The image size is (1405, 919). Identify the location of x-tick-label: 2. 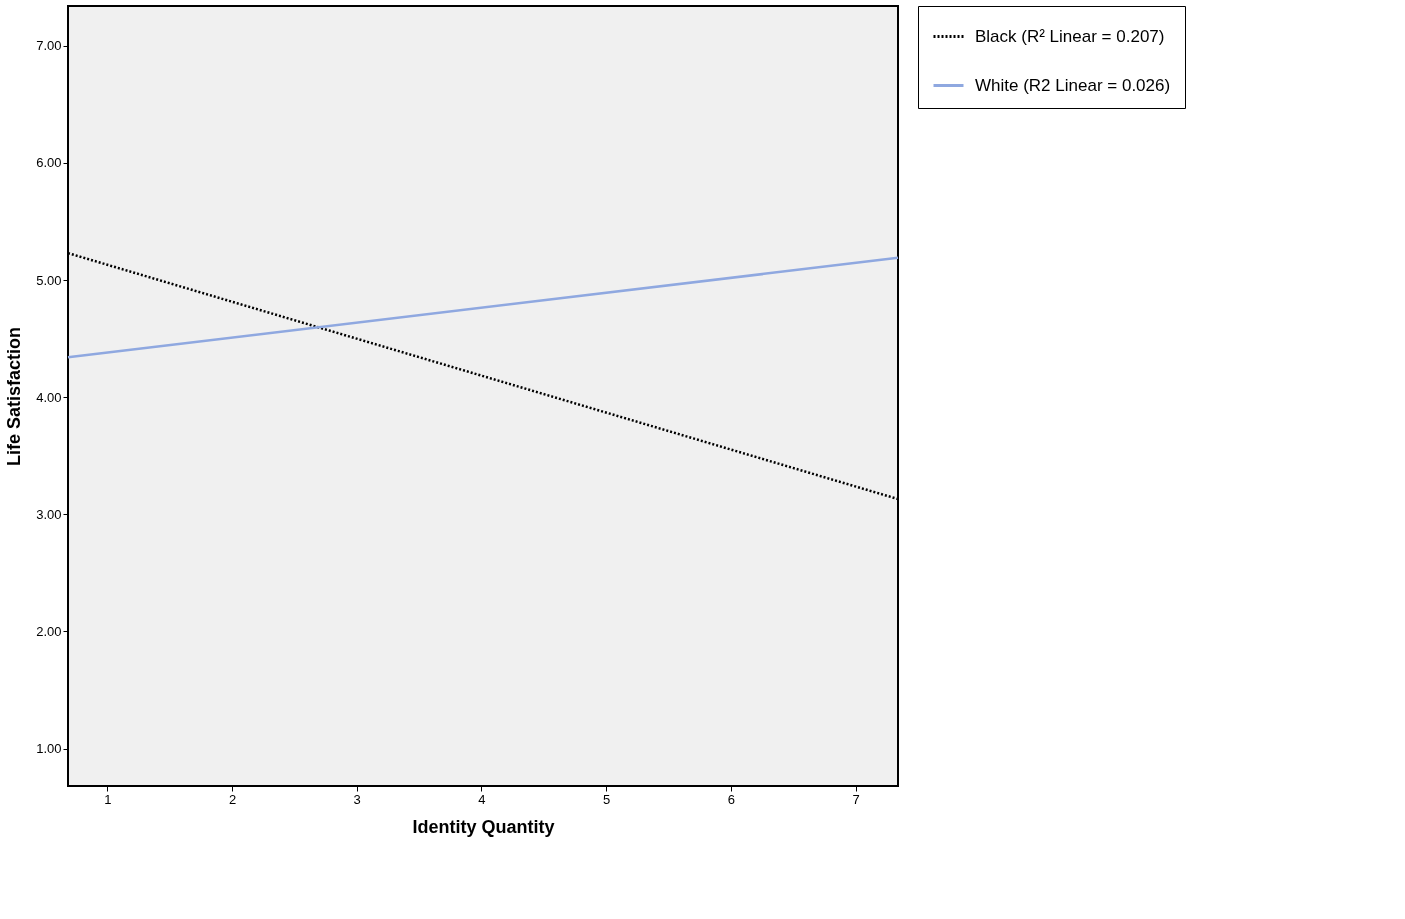
(232, 799).